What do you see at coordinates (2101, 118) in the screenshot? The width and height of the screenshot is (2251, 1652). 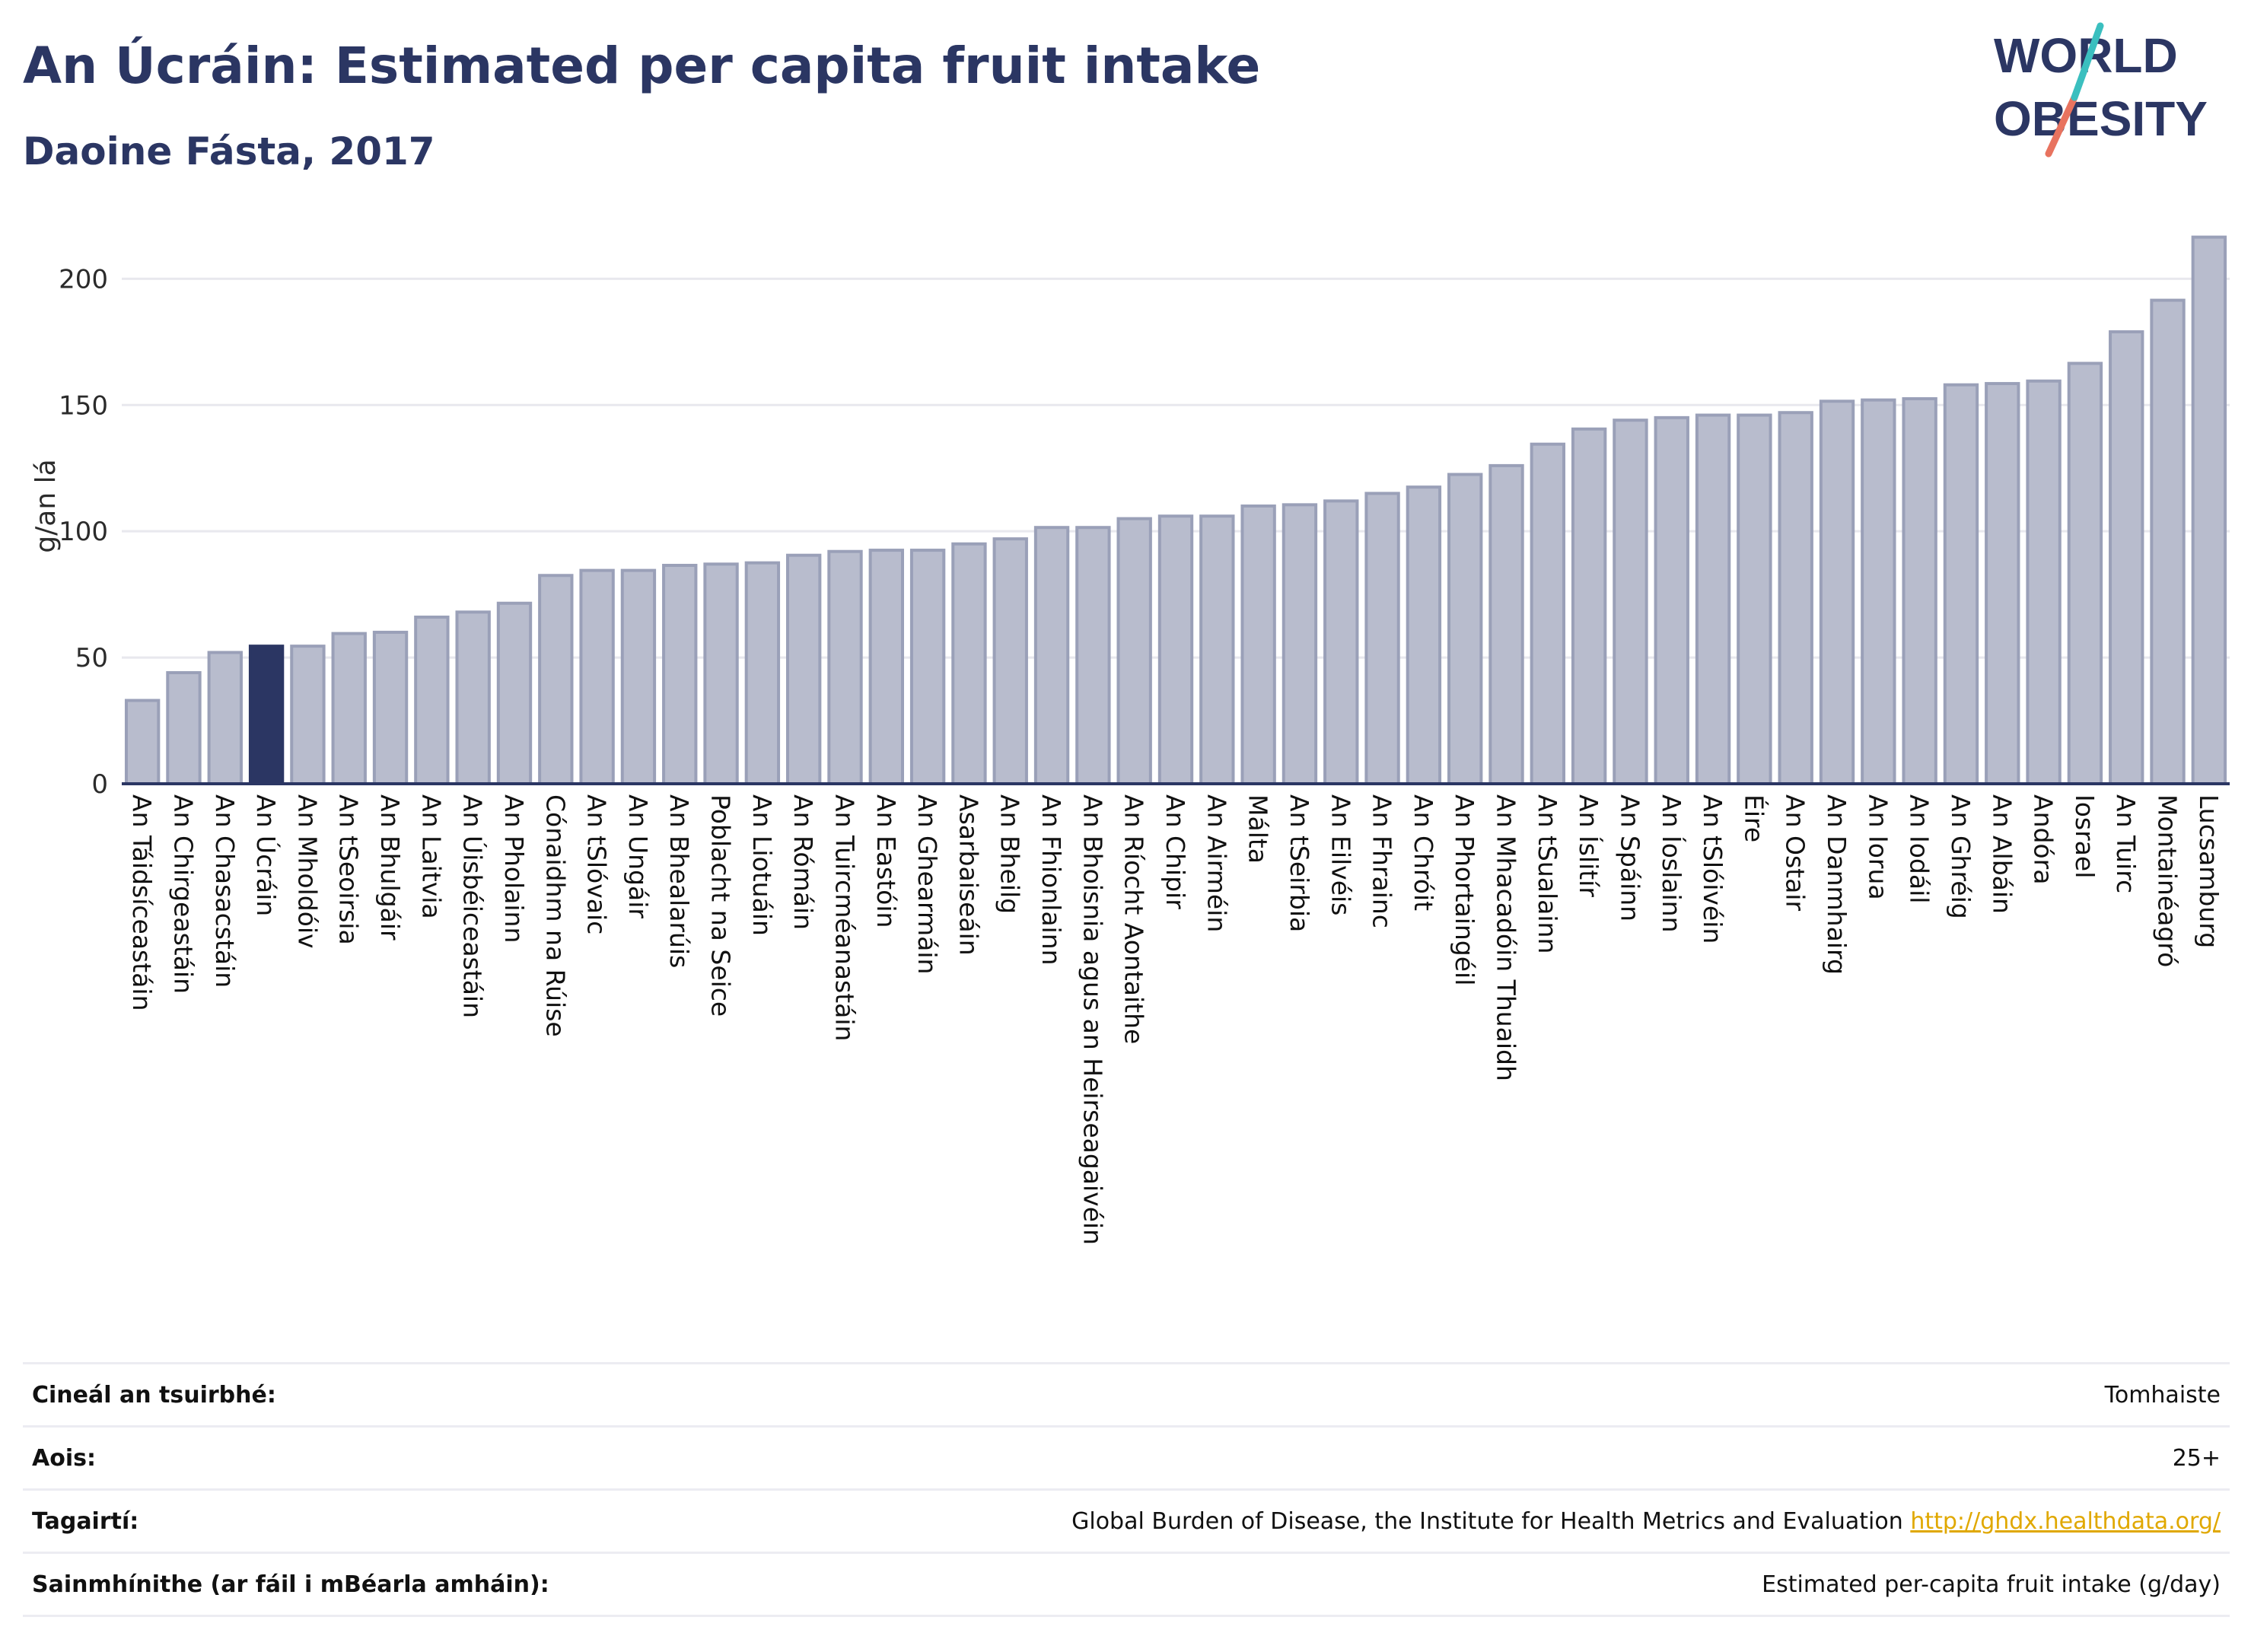 I see `logo-line2: OBESITY` at bounding box center [2101, 118].